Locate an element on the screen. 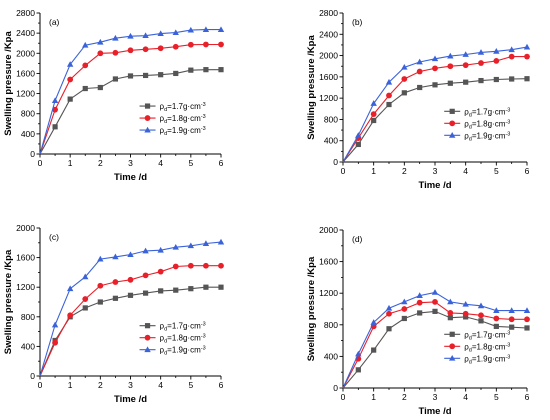 Image resolution: width=550 pixels, height=420 pixels. legend: ρd=1.7g·cm-3ρd=1.8g·cm-3ρd=1.9g·cm-3 is located at coordinates (172, 119).